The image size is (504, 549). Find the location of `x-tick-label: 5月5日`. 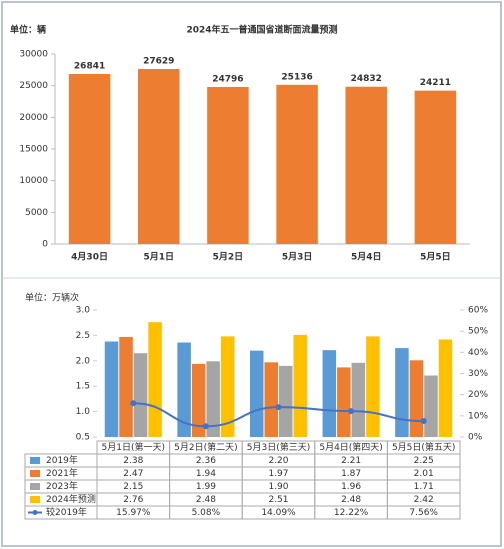

x-tick-label: 5月5日 is located at coordinates (435, 257).